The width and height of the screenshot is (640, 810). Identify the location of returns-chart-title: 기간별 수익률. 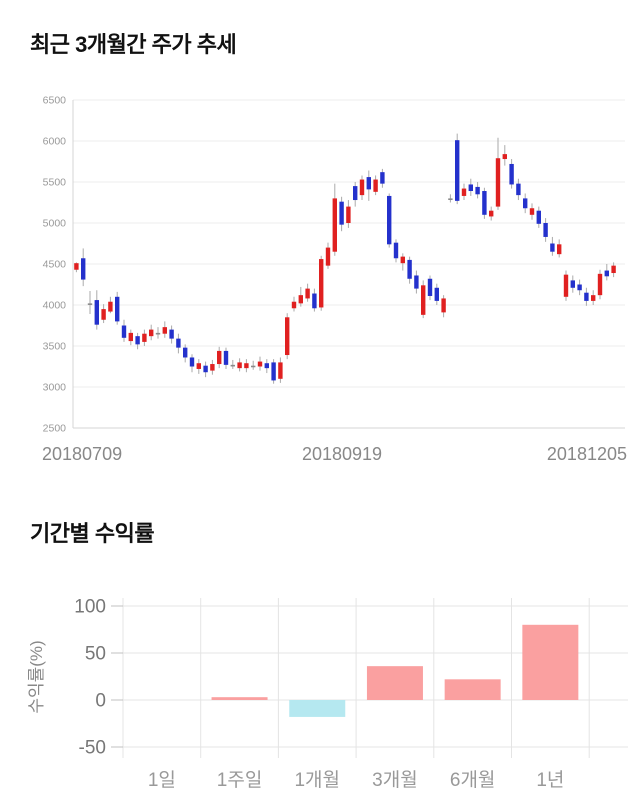
(92, 533).